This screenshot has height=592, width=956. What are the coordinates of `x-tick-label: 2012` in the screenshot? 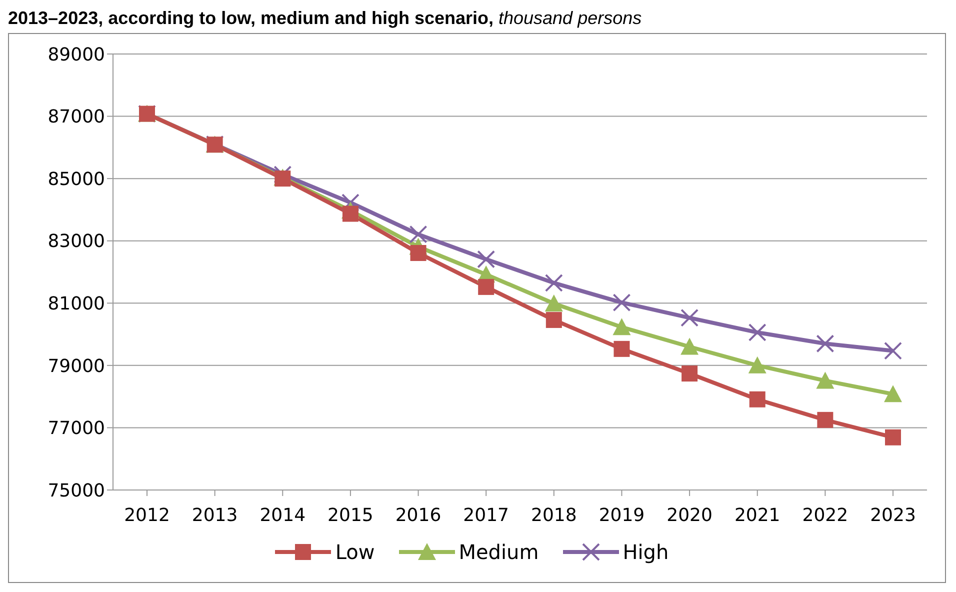 It's located at (147, 515).